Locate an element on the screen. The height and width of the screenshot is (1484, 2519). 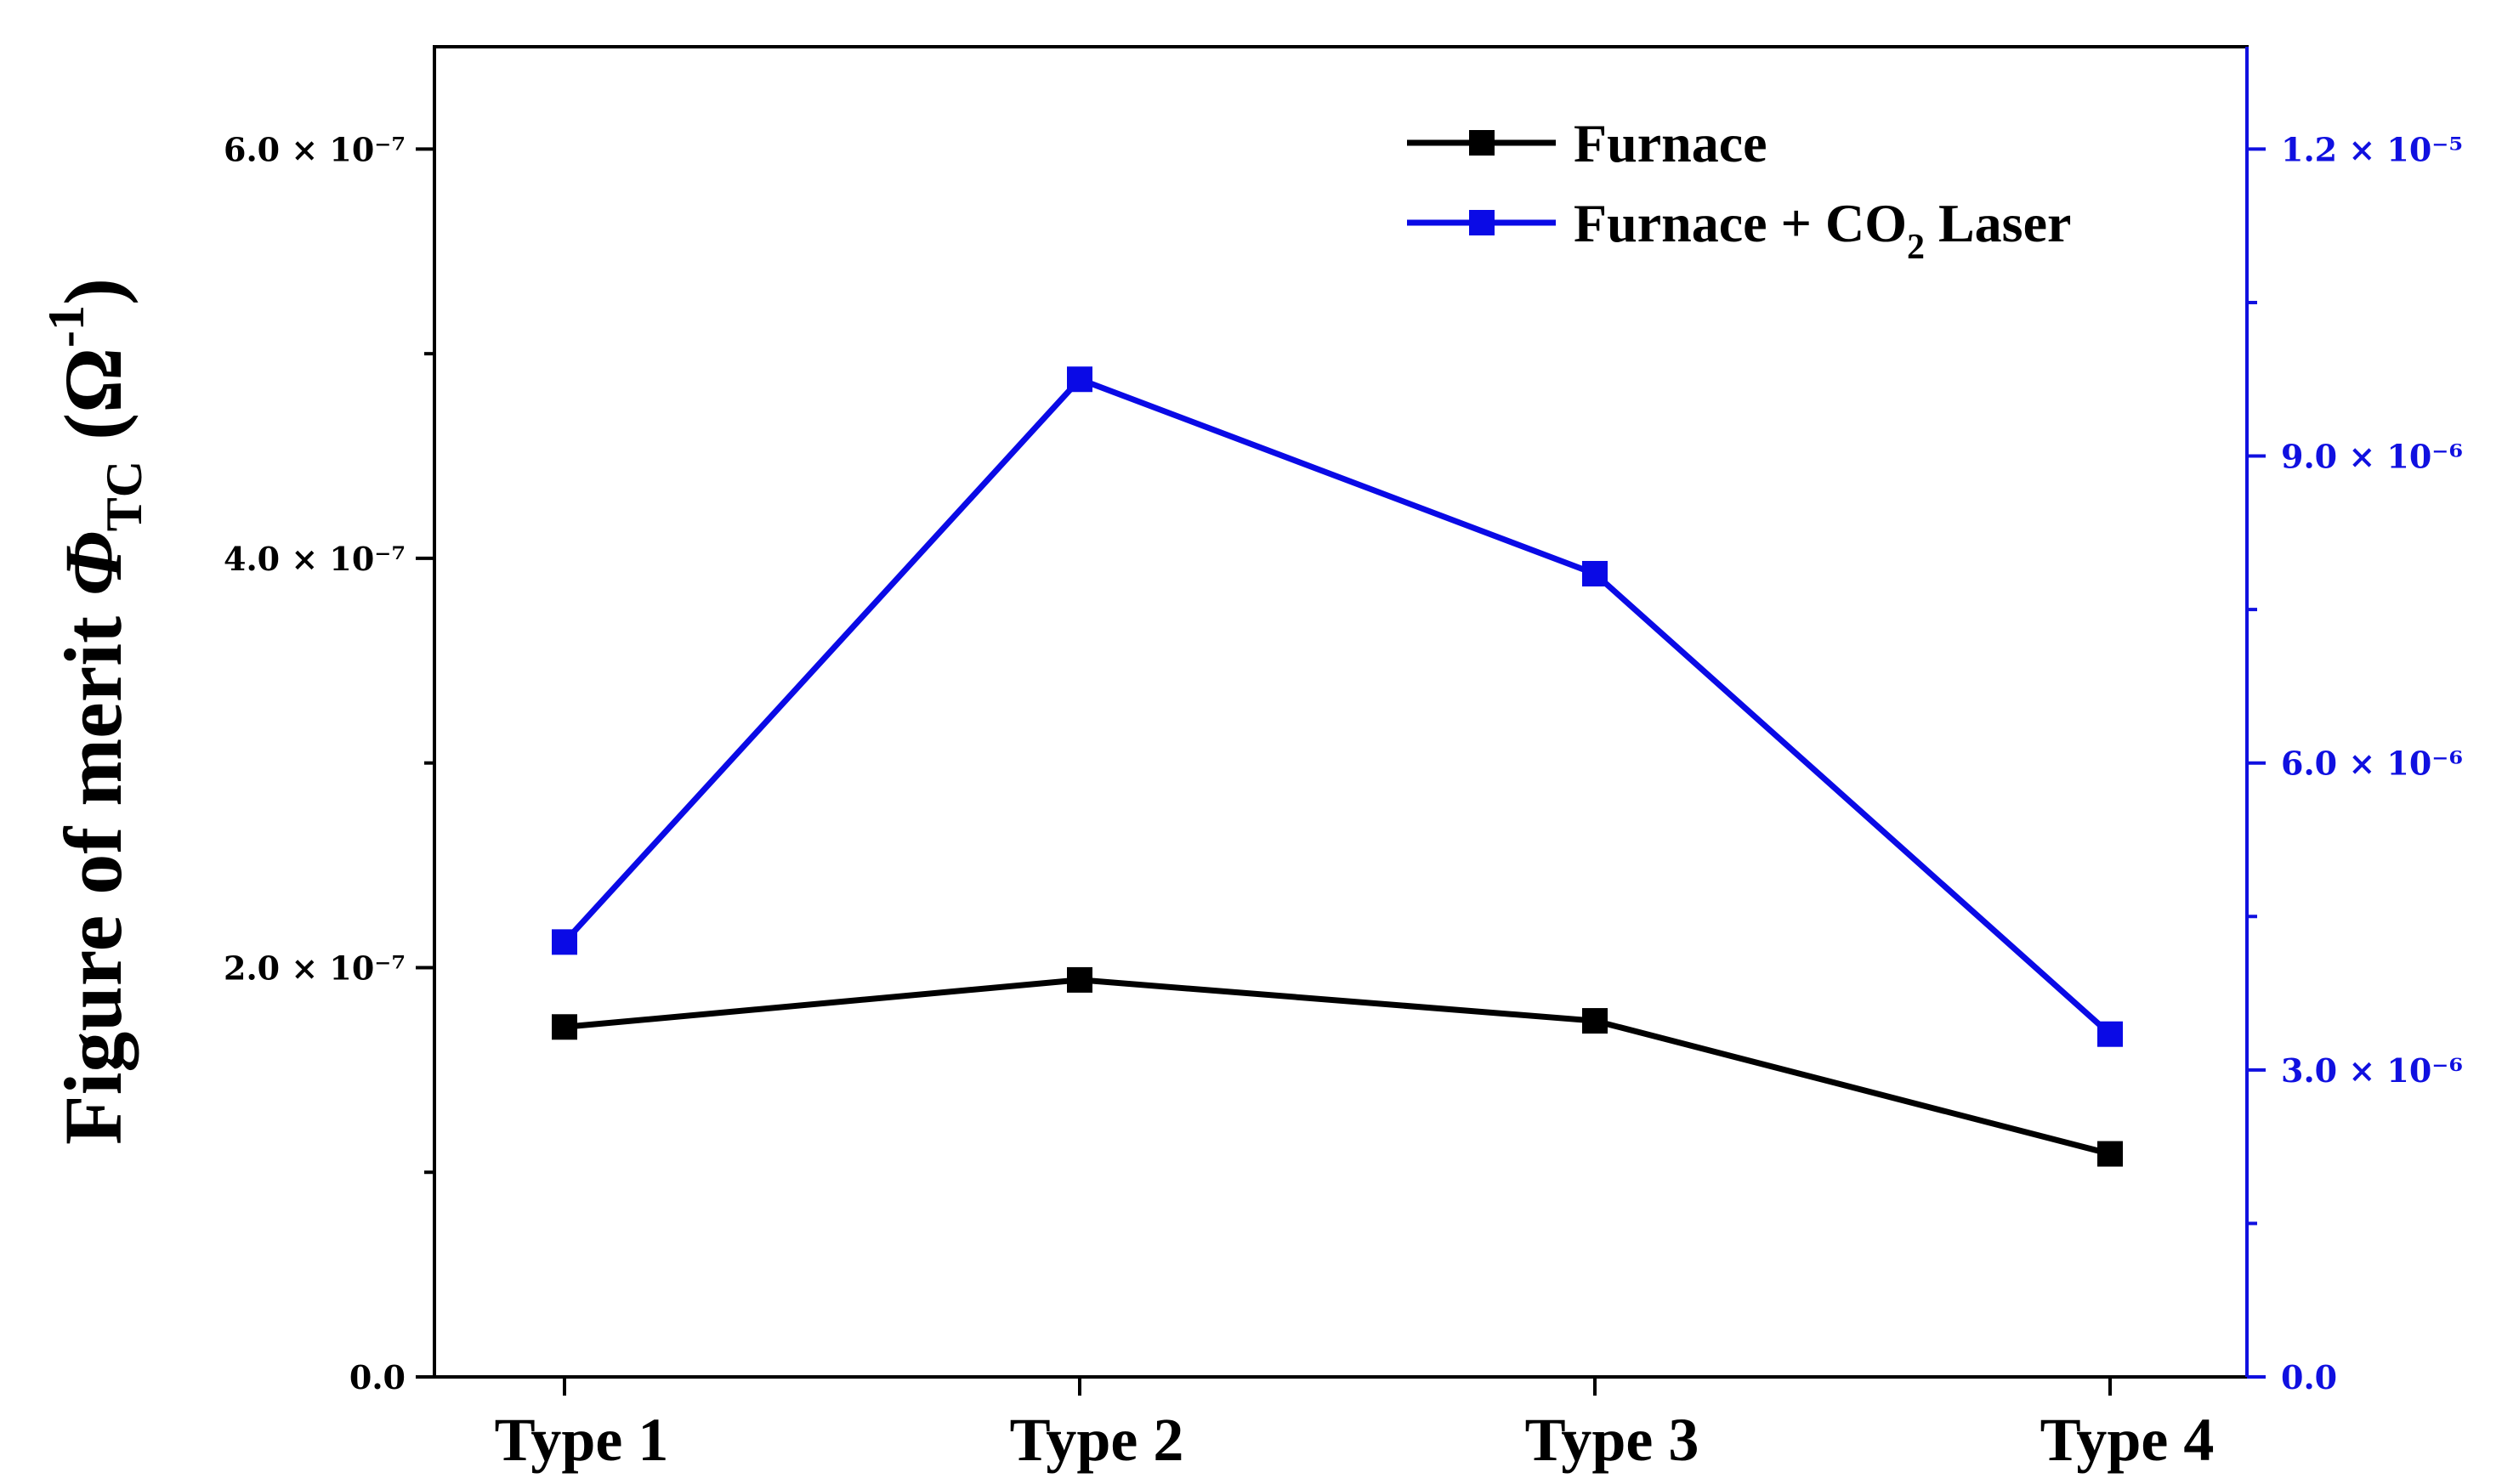
y-right-tick-label: 3.0 × 10⁻⁶ is located at coordinates (2372, 1070).